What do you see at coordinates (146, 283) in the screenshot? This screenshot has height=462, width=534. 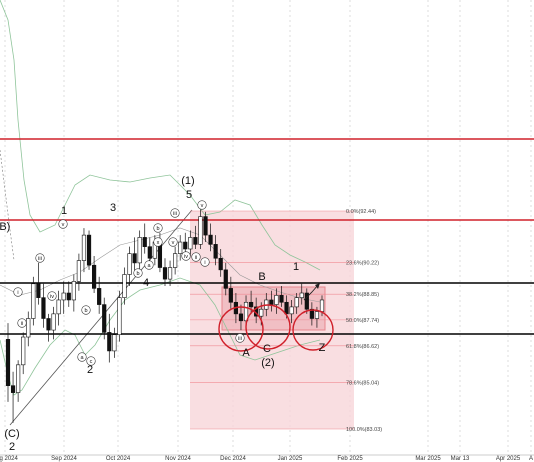 I see `wave-label: 4` at bounding box center [146, 283].